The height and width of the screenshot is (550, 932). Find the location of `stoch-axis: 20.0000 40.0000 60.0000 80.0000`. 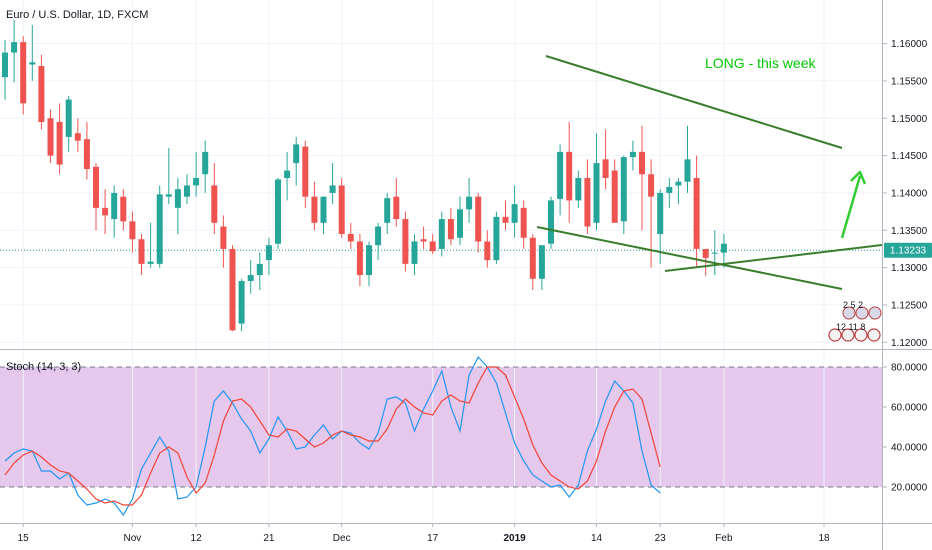

stoch-axis: 20.0000 40.0000 60.0000 80.0000 is located at coordinates (905, 428).